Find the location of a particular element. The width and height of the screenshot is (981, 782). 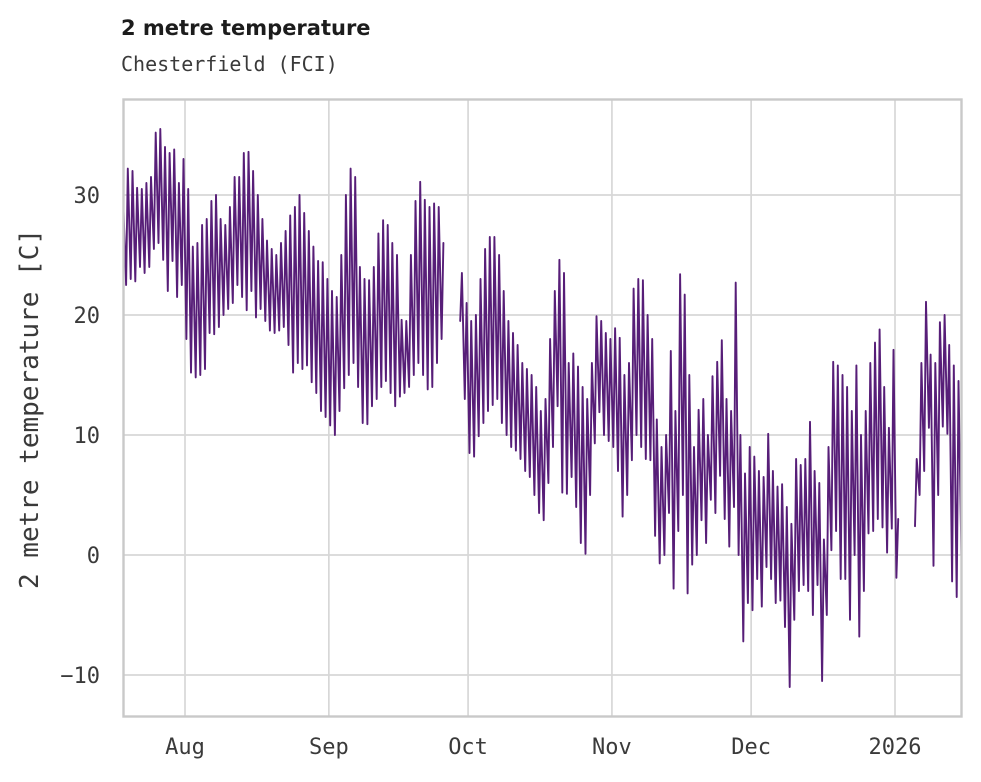

y-tick-label: 20 is located at coordinates (87, 316).